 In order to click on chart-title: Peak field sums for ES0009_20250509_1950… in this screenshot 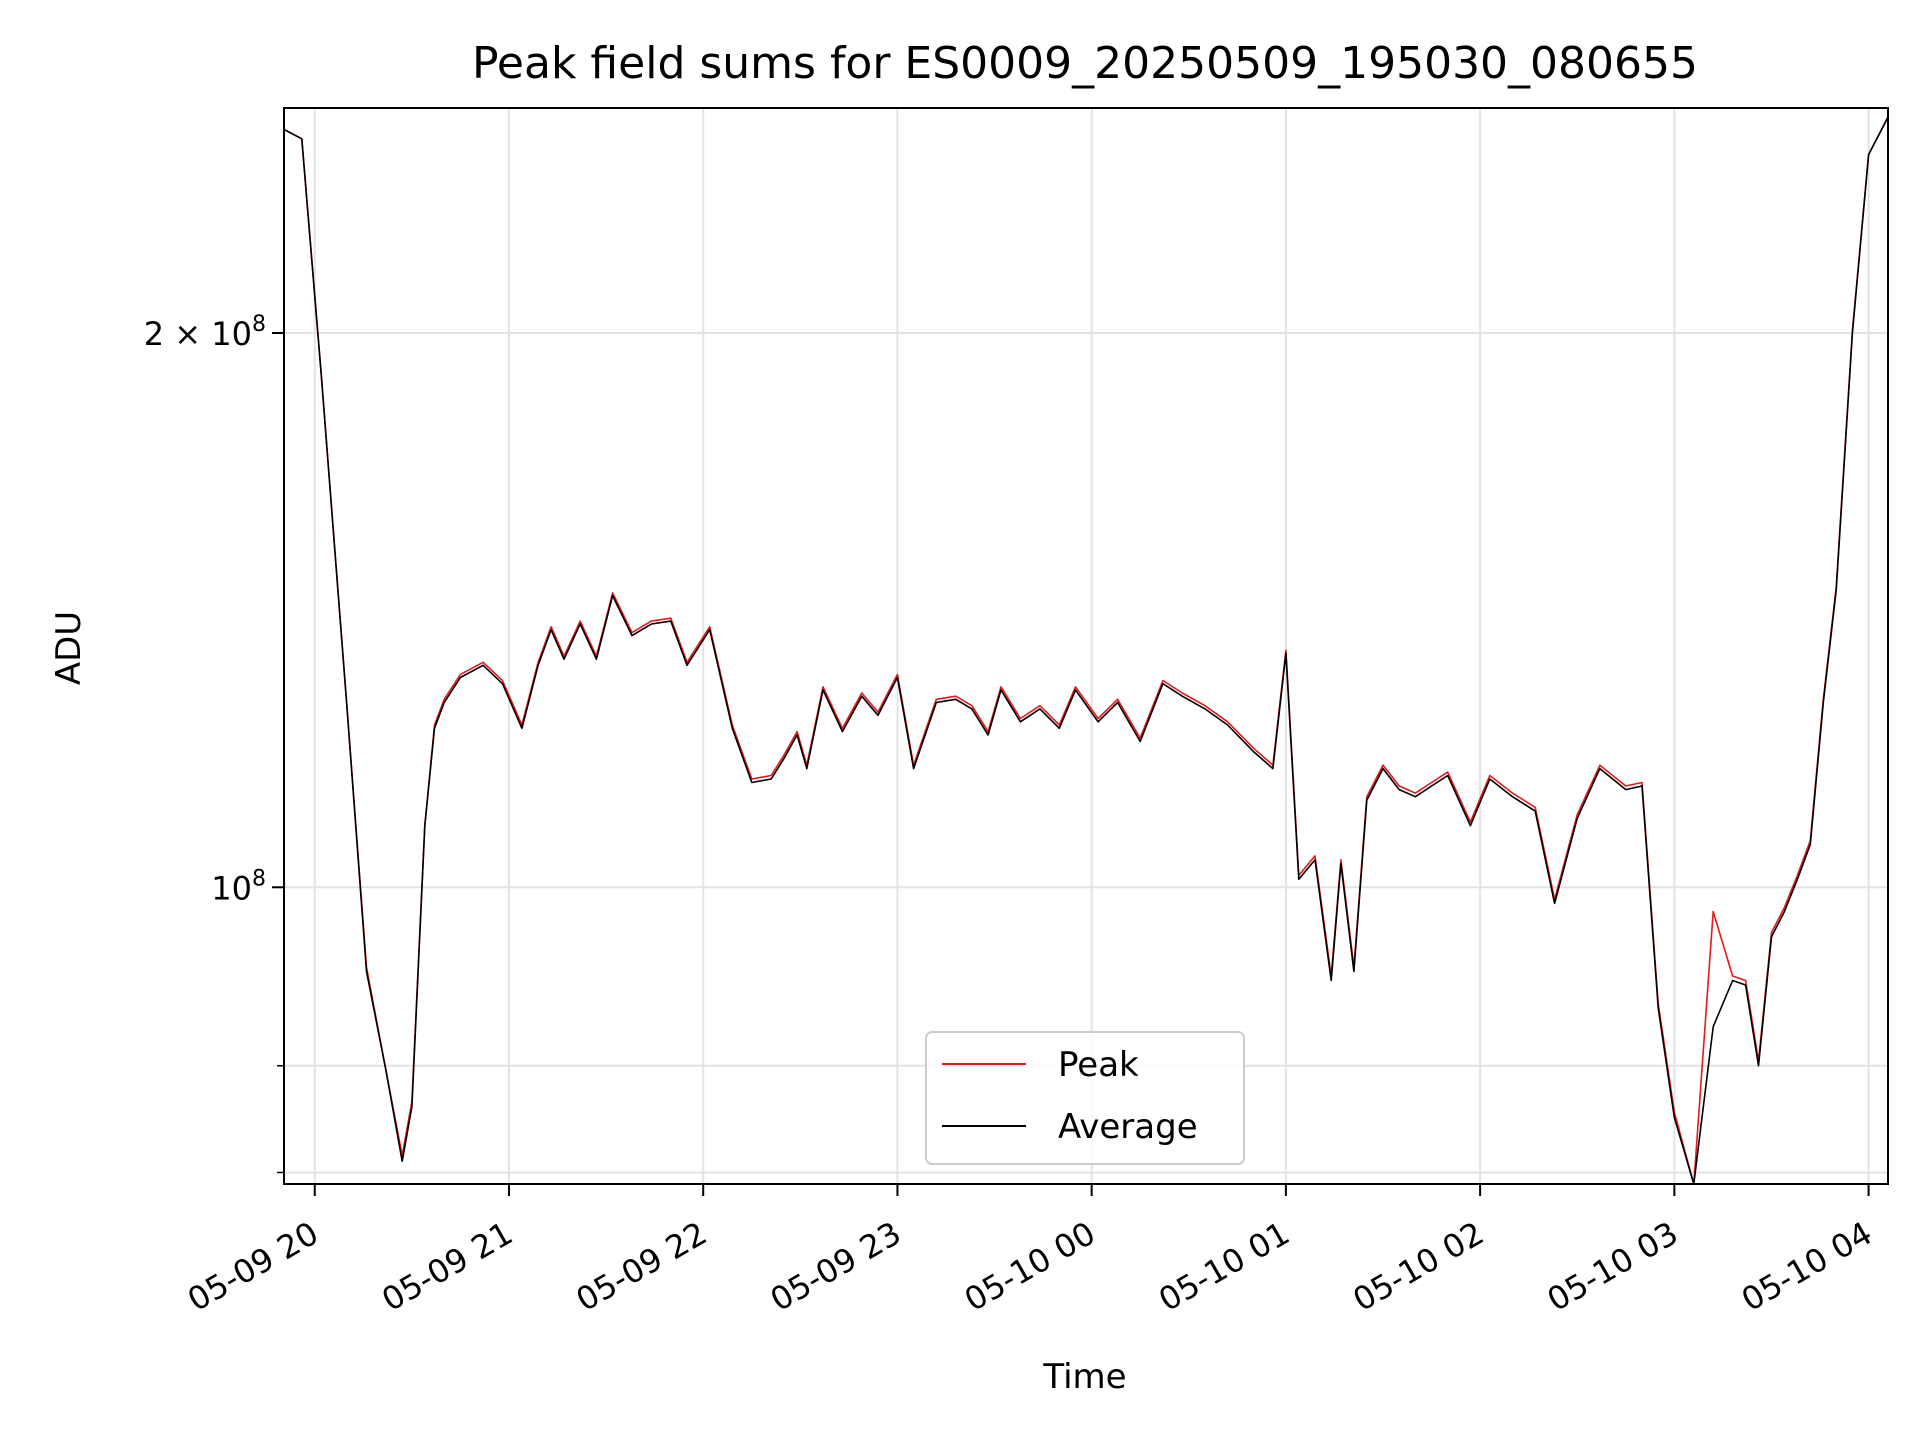, I will do `click(1085, 63)`.